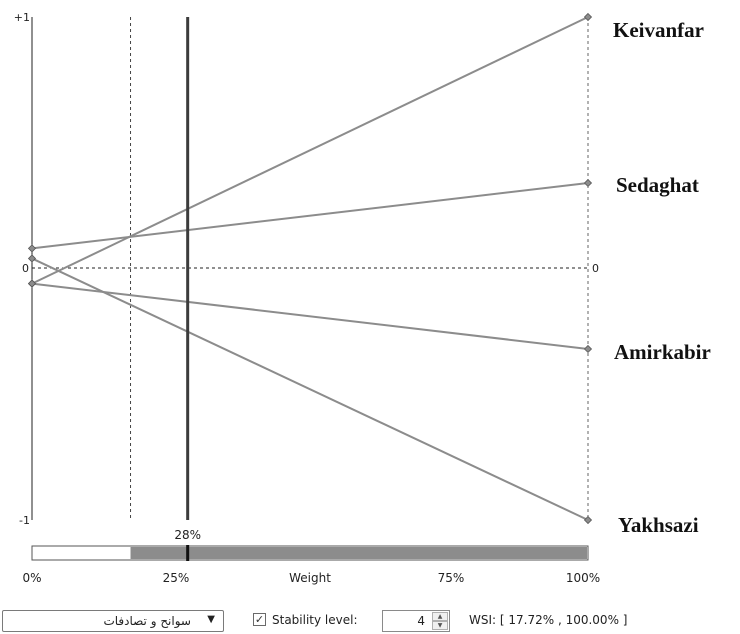 The width and height of the screenshot is (740, 634). Describe the element at coordinates (595, 268) in the screenshot. I see `y-tick-right-zero: 0` at that location.